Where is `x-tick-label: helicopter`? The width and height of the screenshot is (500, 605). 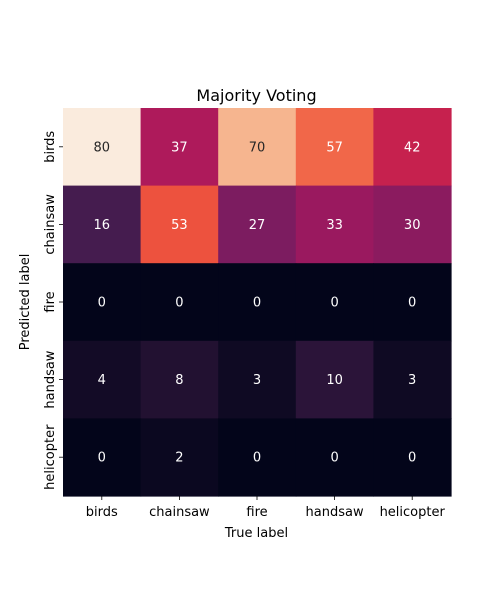
x-tick-label: helicopter is located at coordinates (413, 512).